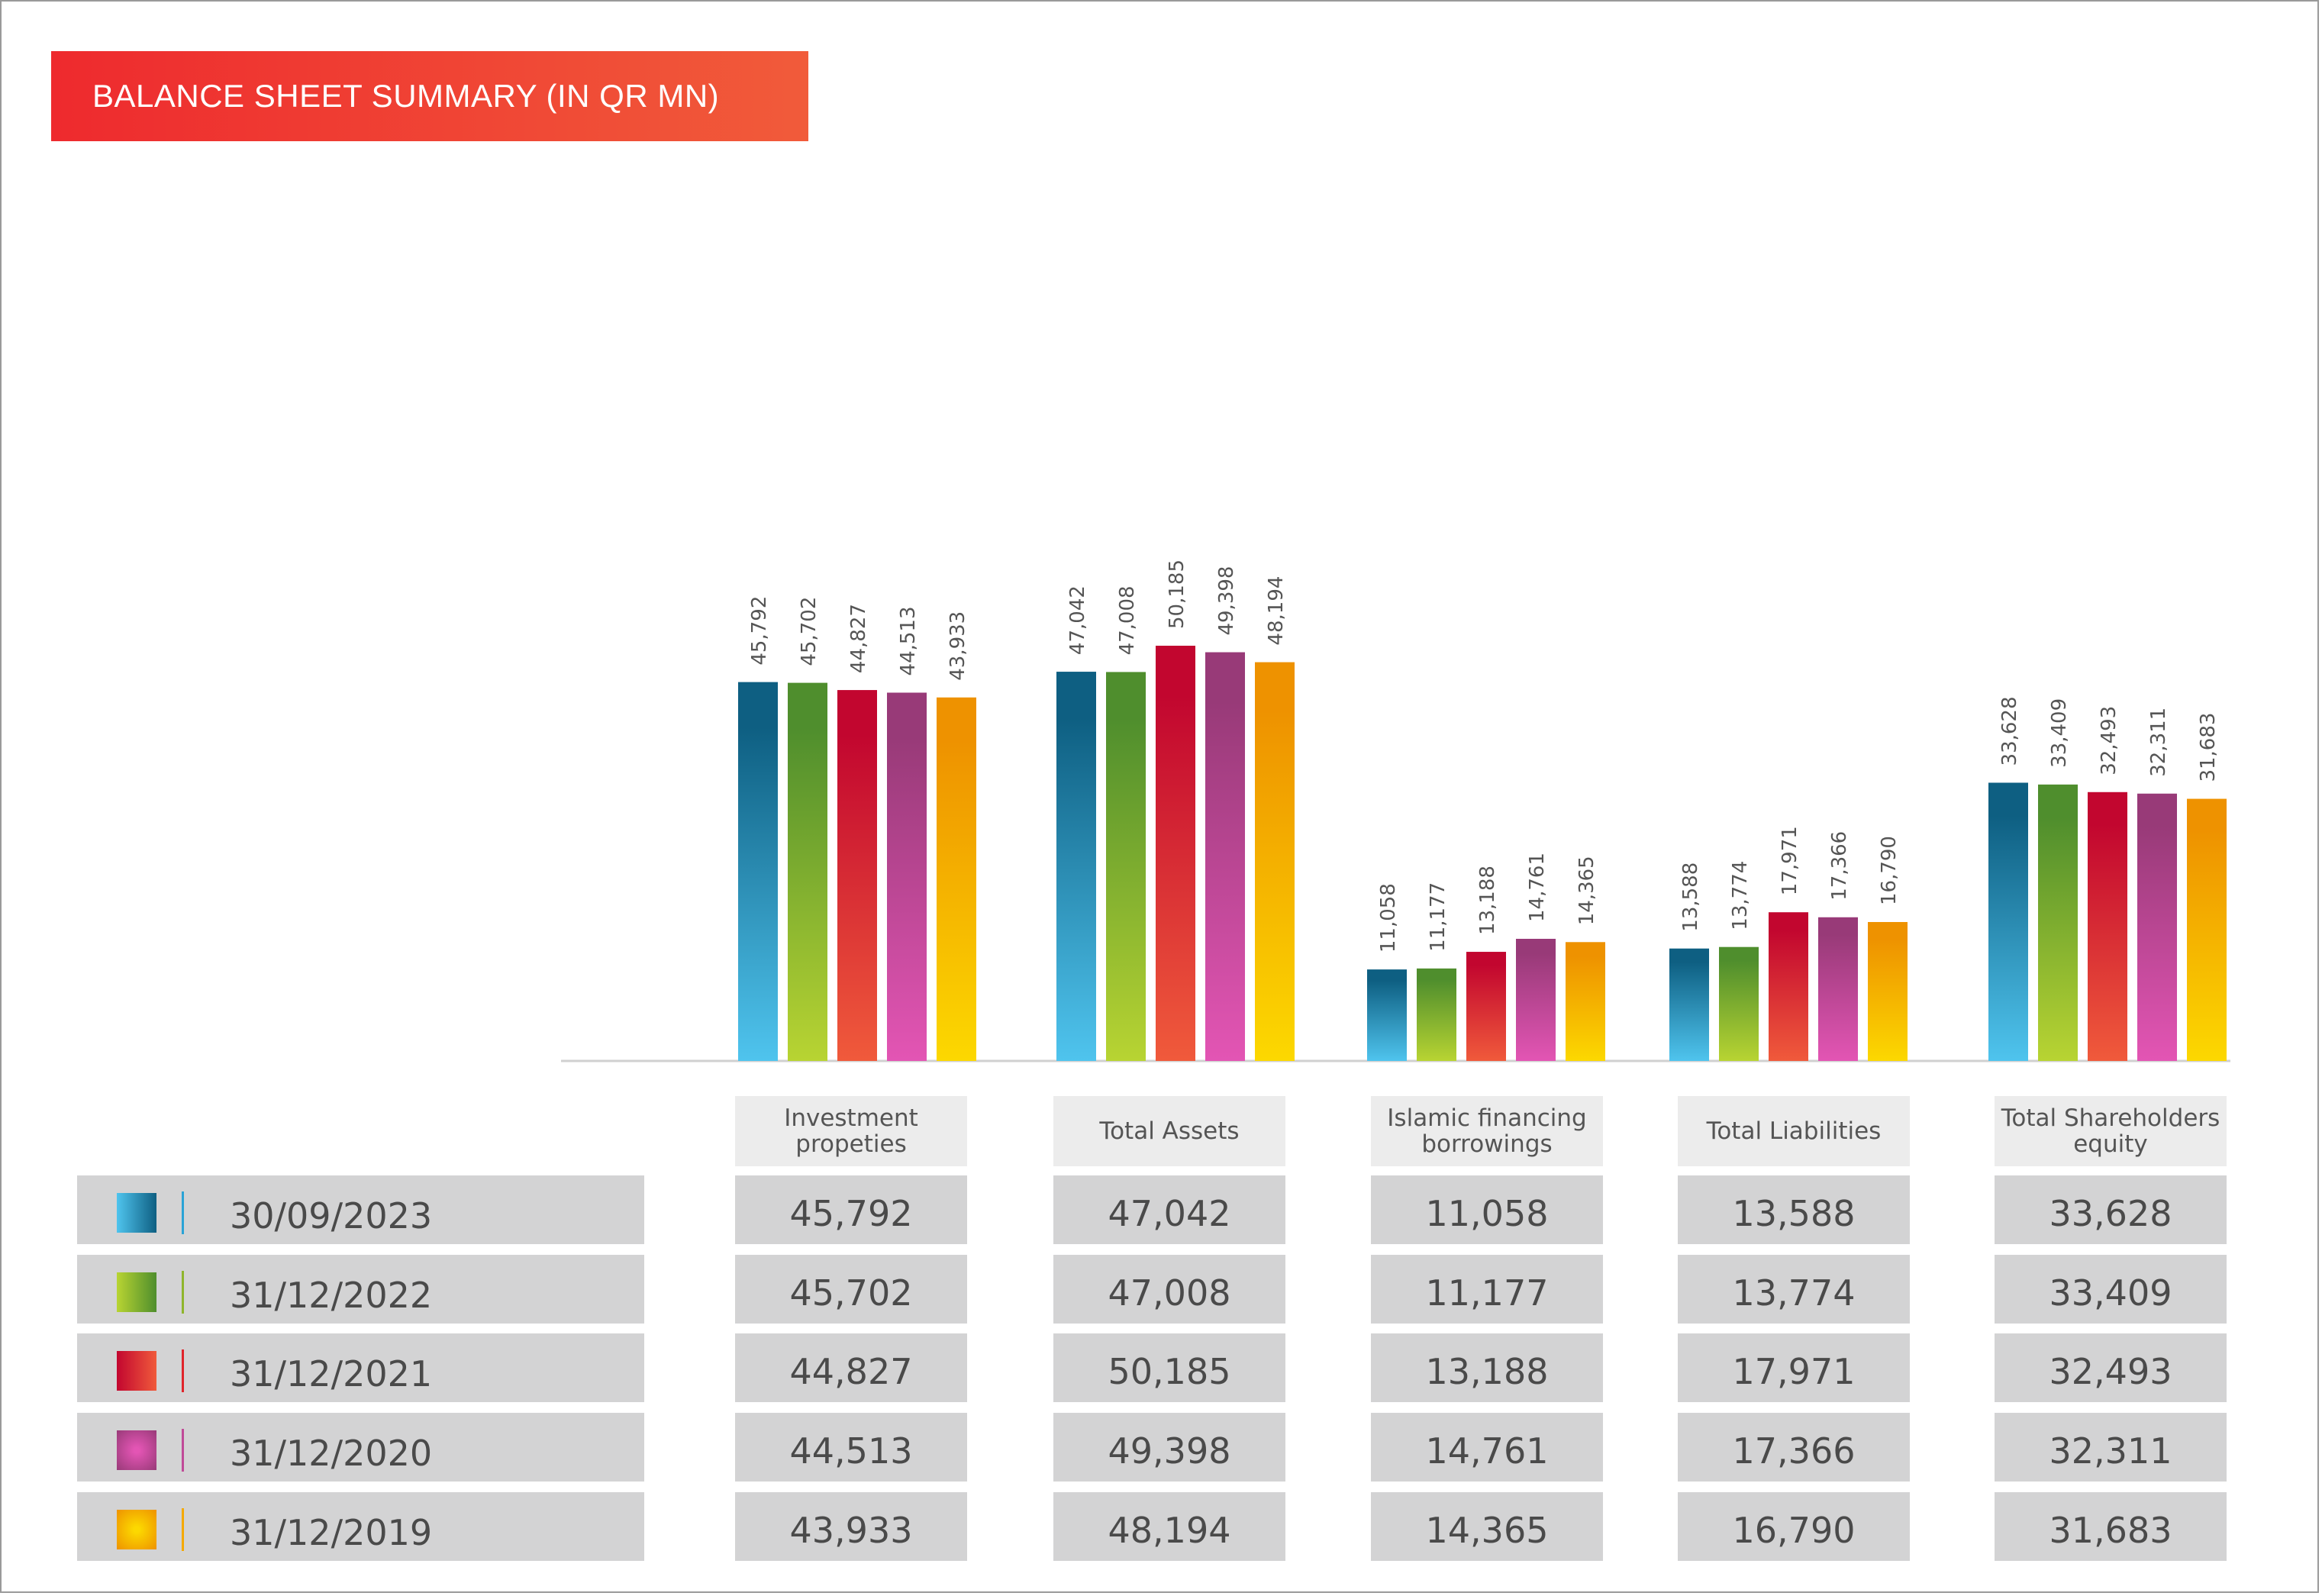 This screenshot has width=2322, height=1596. Describe the element at coordinates (2111, 1209) in the screenshot. I see `table-cell-total-shareholders-equity-30-09-2023: 33,628` at that location.